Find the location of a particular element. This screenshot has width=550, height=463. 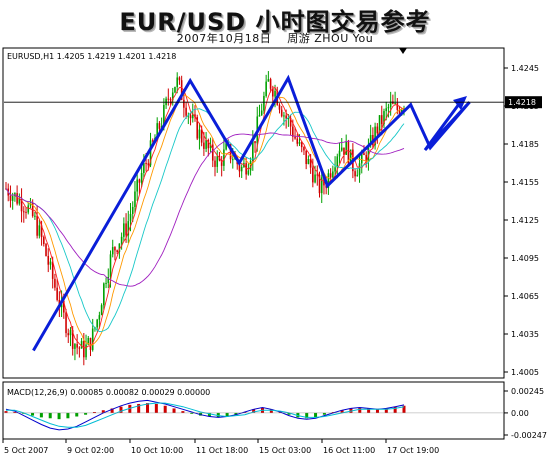

time-tick-label: 17 Oct 19:00 is located at coordinates (413, 450).